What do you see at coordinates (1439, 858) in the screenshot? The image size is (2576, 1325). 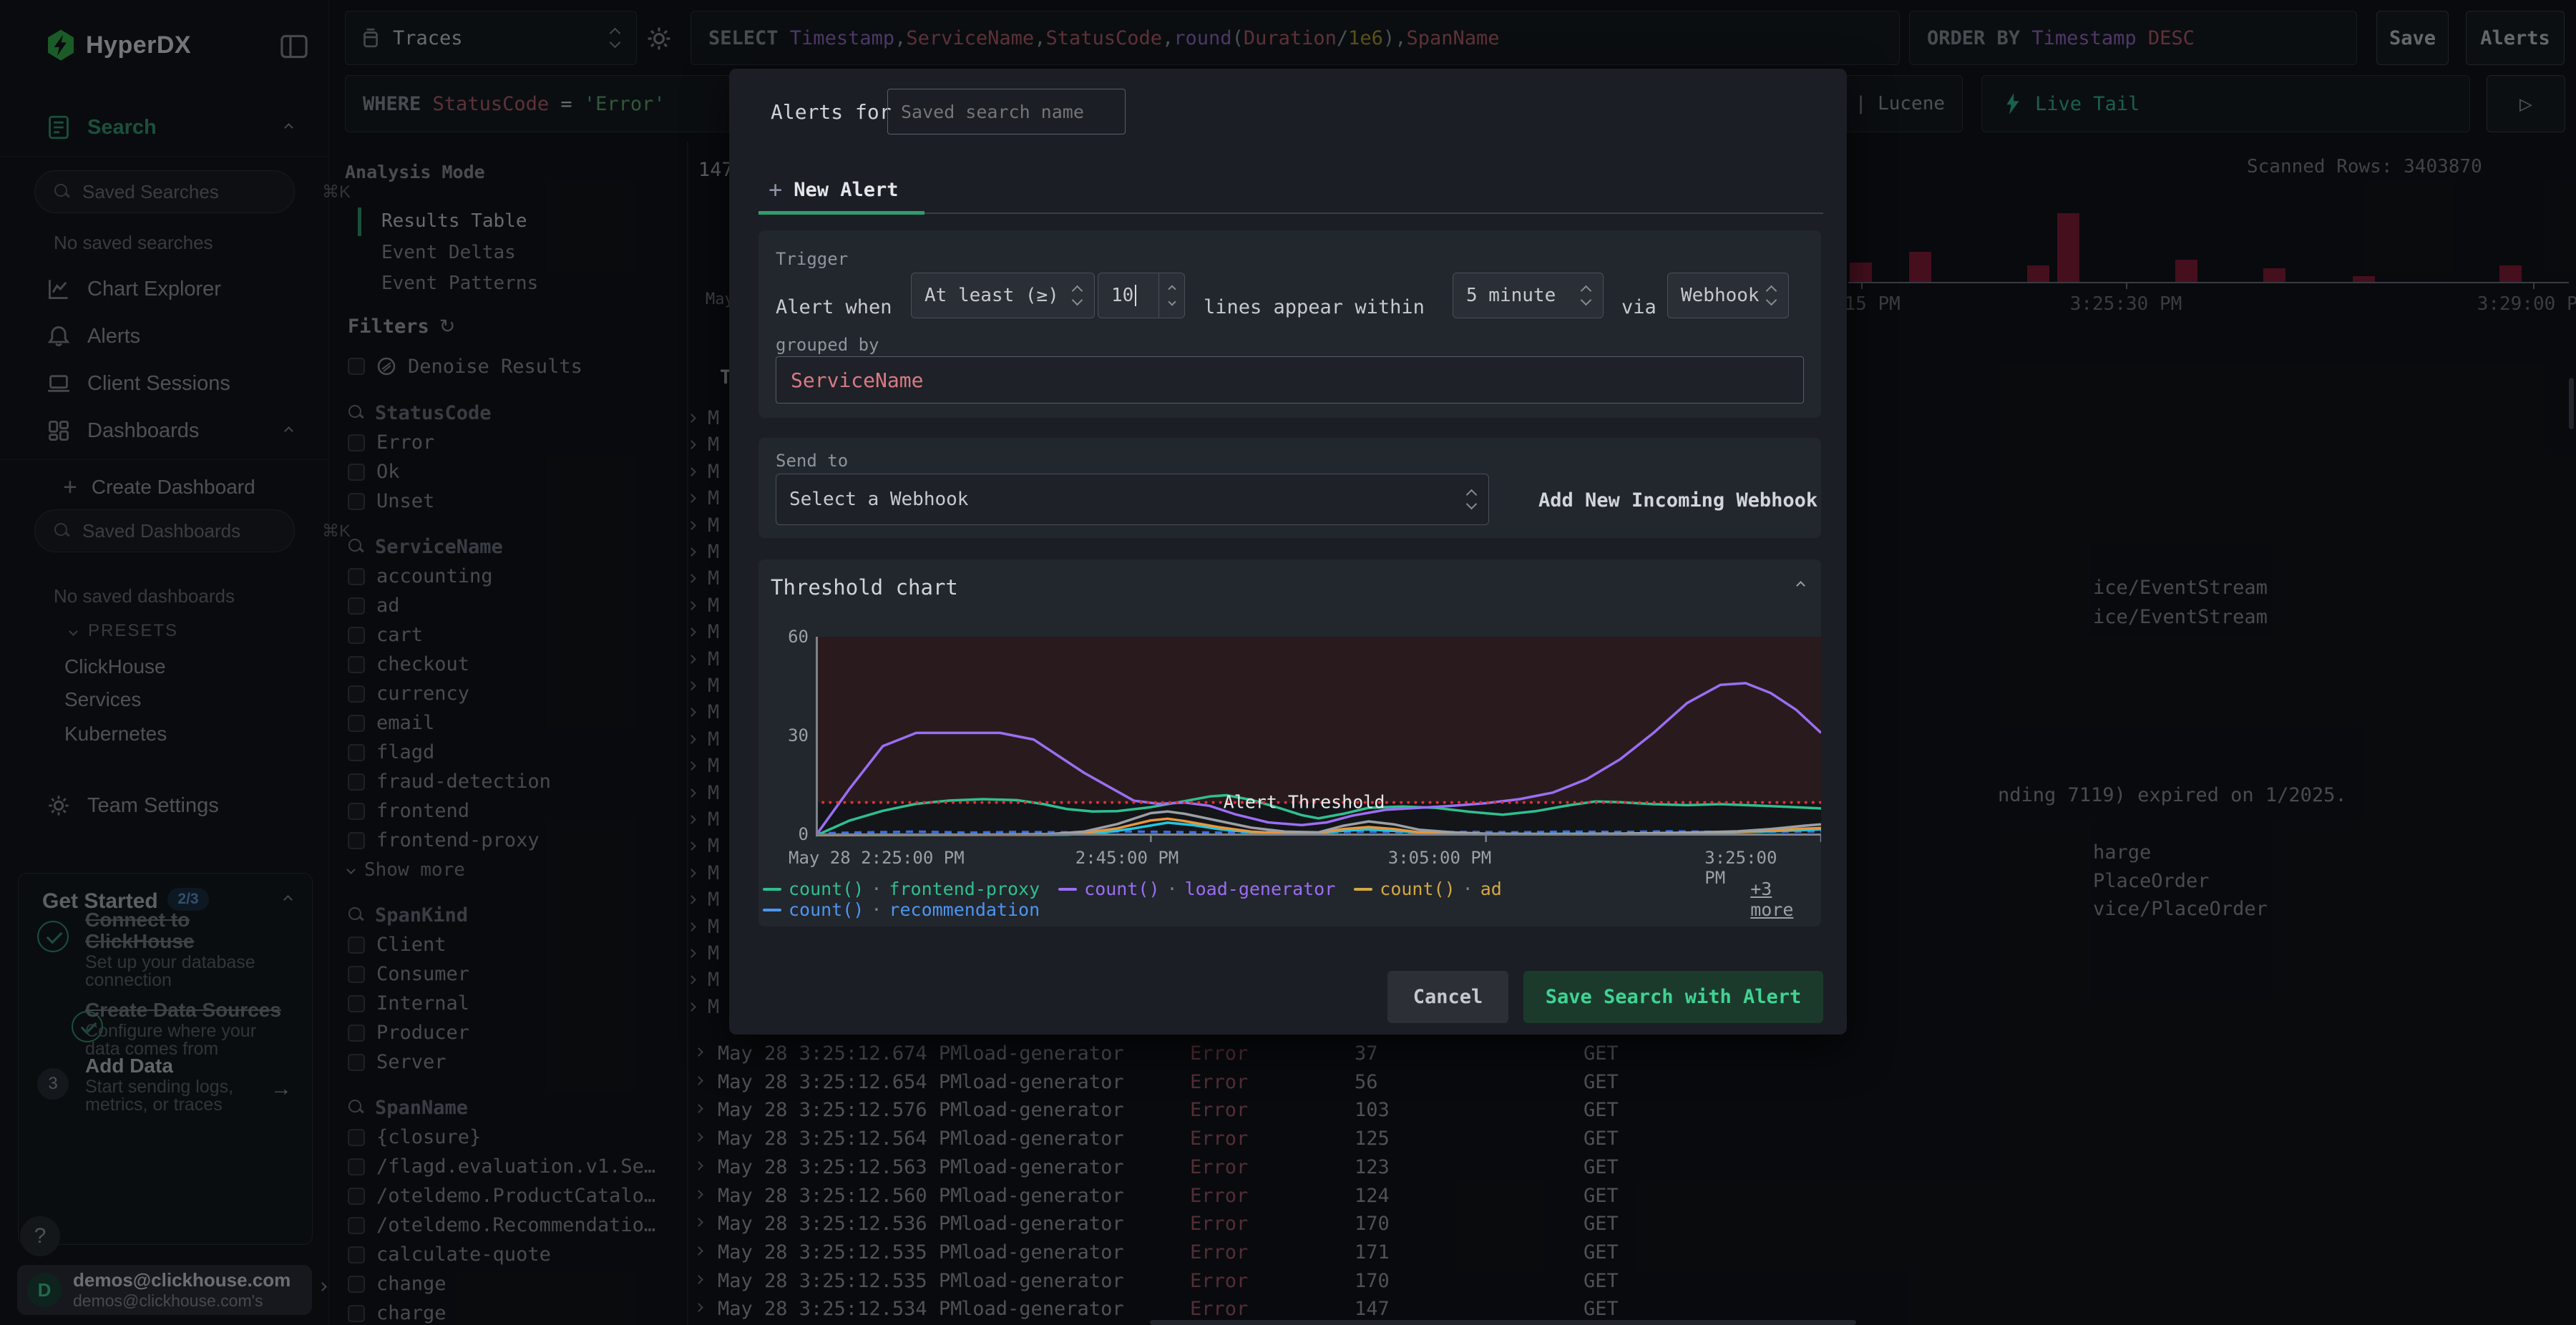 I see `x-tick-label: 3:05:00 PM` at bounding box center [1439, 858].